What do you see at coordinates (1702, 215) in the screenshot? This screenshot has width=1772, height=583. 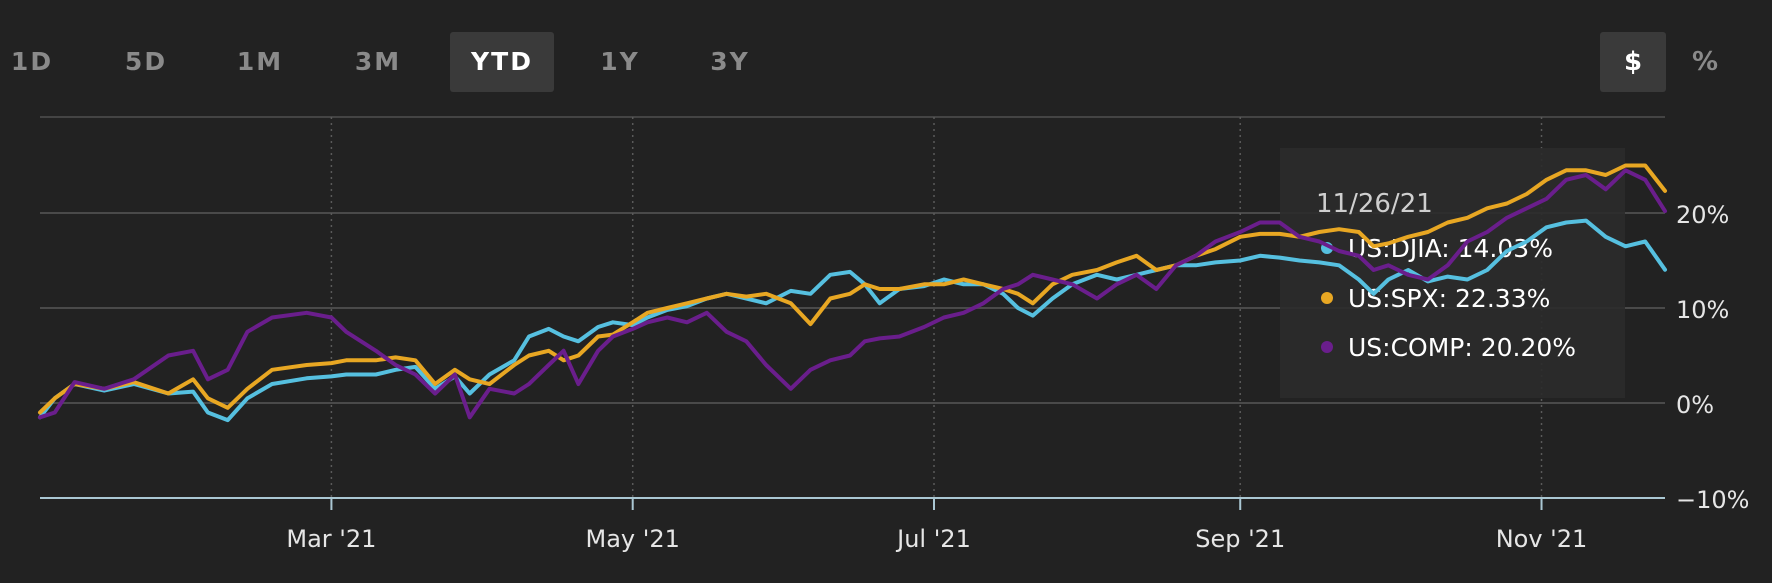 I see `y-tick-label: 20%` at bounding box center [1702, 215].